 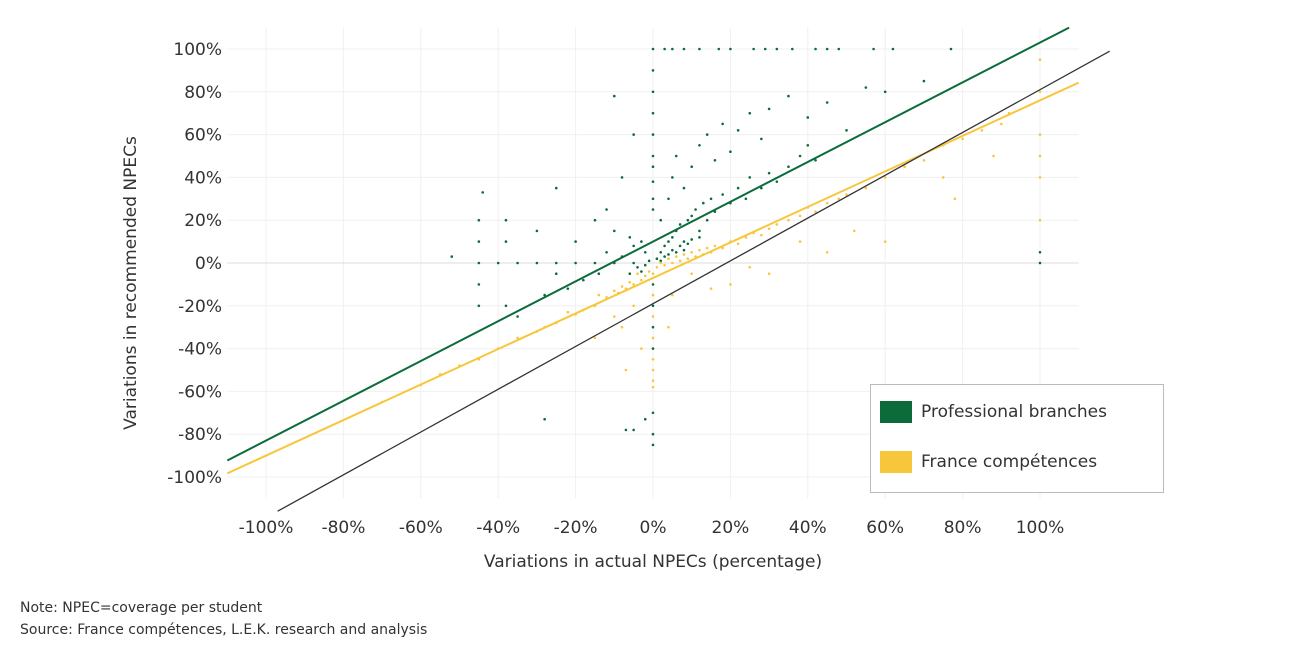 What do you see at coordinates (203, 136) in the screenshot?
I see `y-tick-label: 60%` at bounding box center [203, 136].